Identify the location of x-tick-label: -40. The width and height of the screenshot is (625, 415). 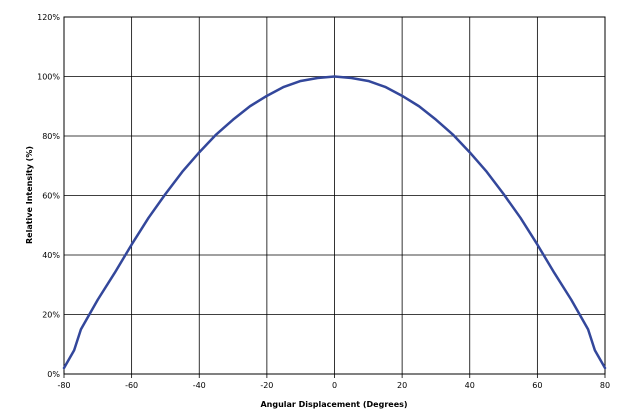
(199, 385).